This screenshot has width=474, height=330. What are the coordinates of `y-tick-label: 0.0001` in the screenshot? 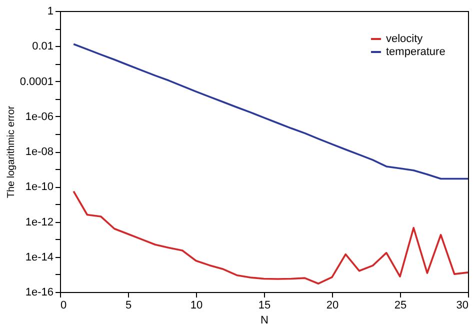 It's located at (37, 82).